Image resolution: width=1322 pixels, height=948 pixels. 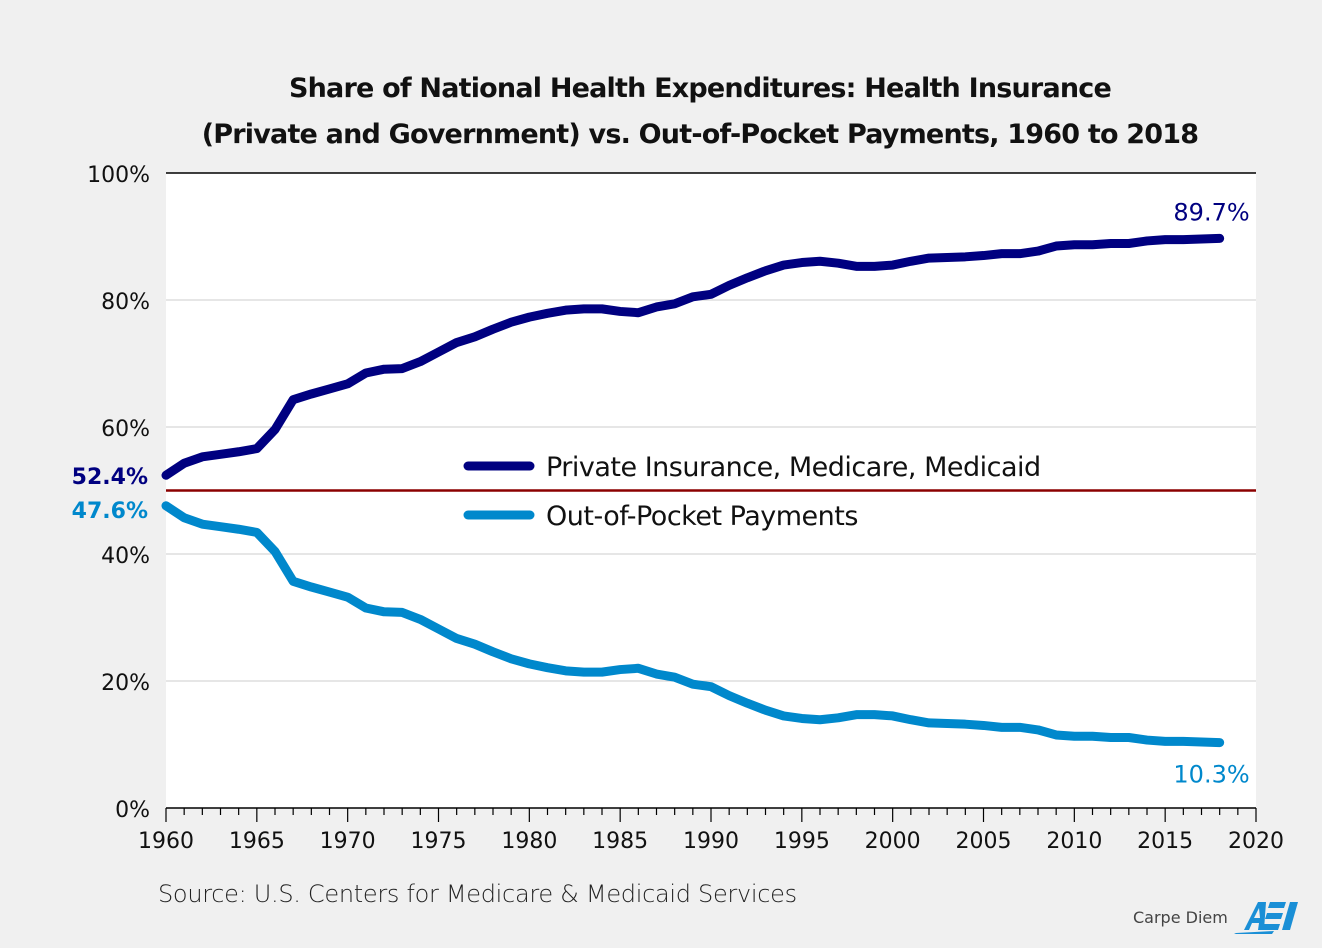 I want to click on y-tick-label: 100%, so click(x=118, y=175).